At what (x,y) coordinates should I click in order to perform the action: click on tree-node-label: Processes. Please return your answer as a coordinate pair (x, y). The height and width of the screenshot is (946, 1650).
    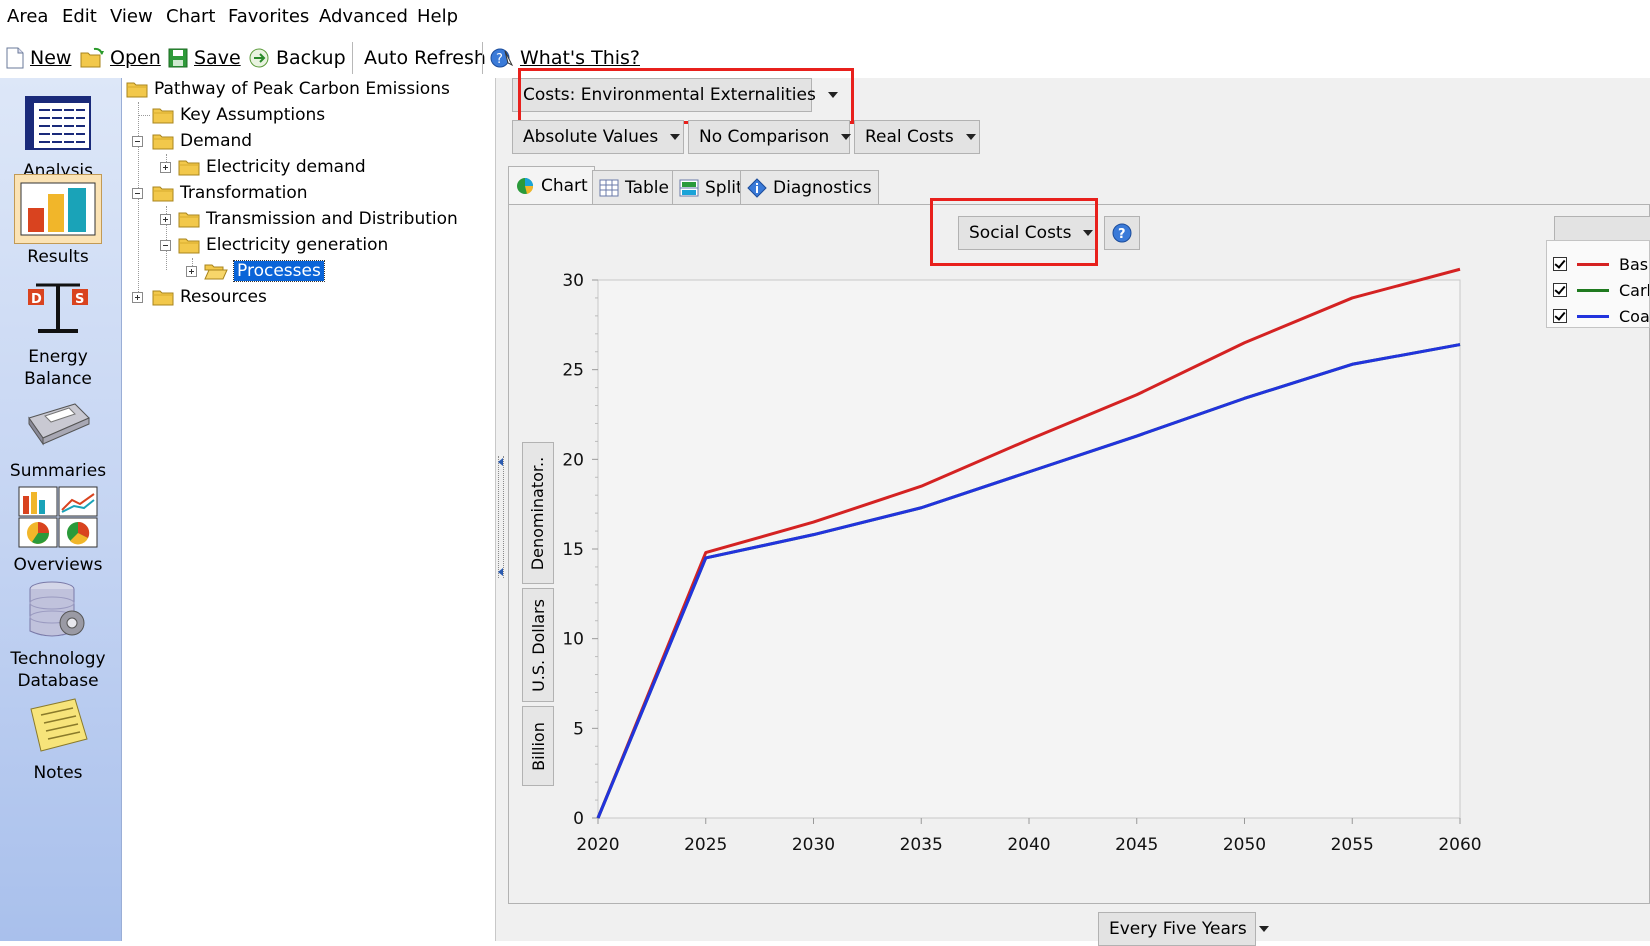
    Looking at the image, I should click on (279, 271).